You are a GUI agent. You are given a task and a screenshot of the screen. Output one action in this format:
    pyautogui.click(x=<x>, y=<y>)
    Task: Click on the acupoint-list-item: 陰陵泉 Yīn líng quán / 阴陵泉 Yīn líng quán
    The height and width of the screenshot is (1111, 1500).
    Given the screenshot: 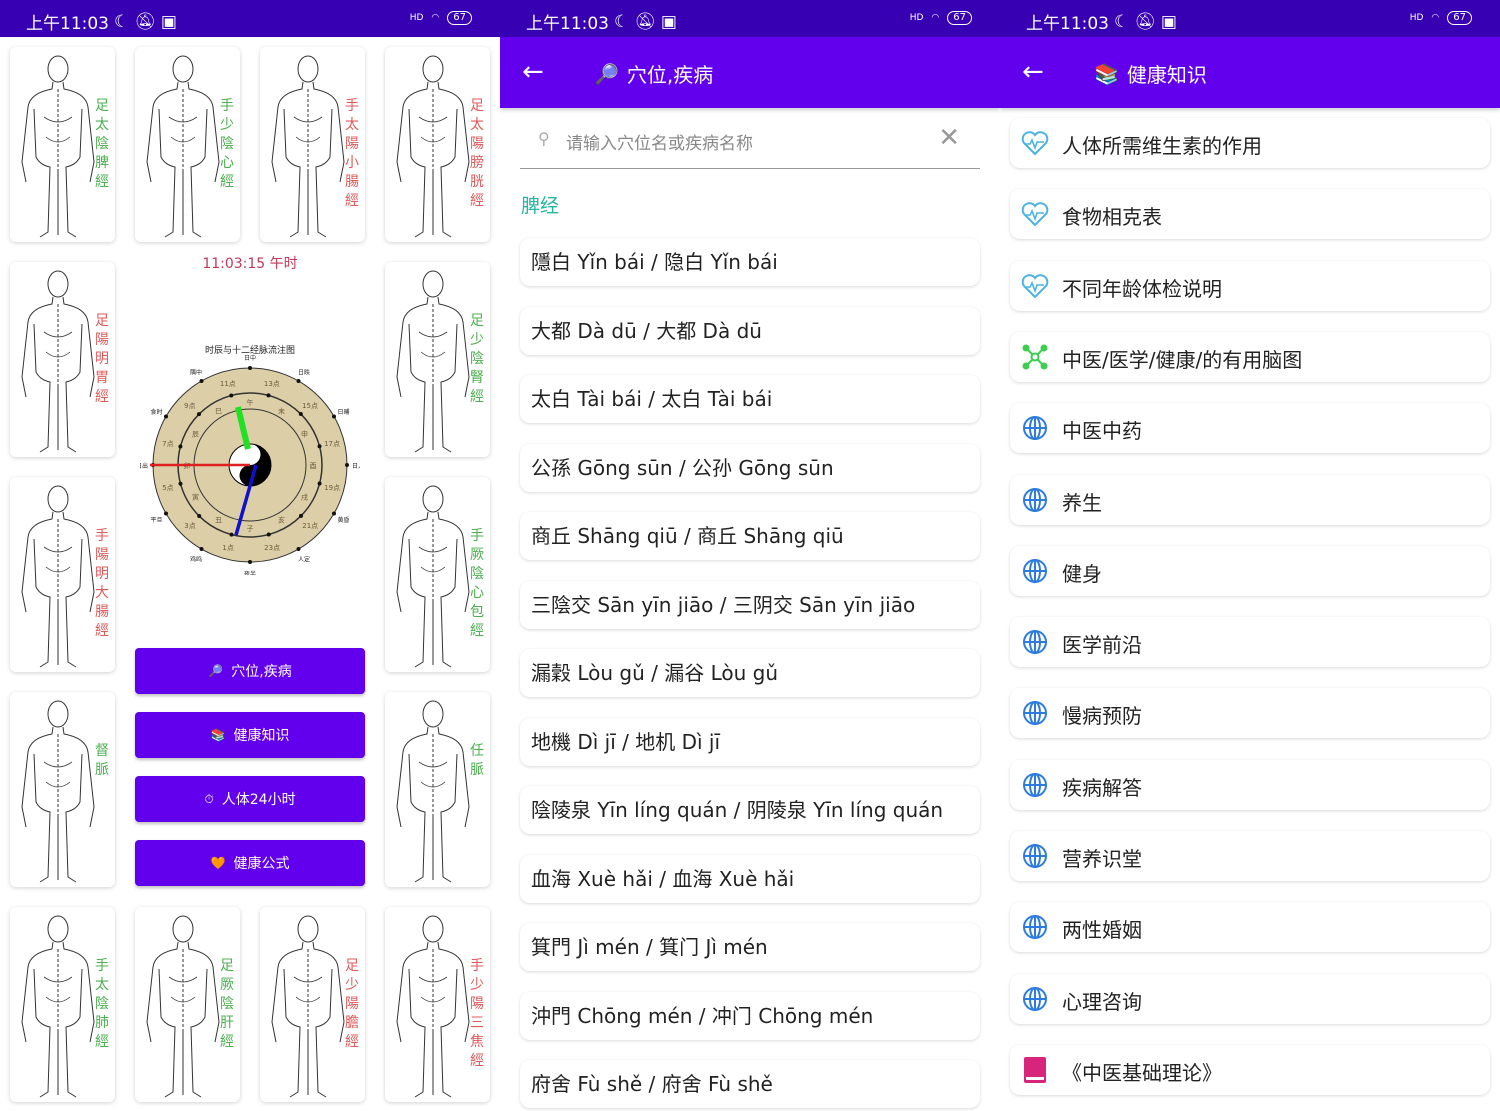 What is the action you would take?
    pyautogui.click(x=750, y=810)
    